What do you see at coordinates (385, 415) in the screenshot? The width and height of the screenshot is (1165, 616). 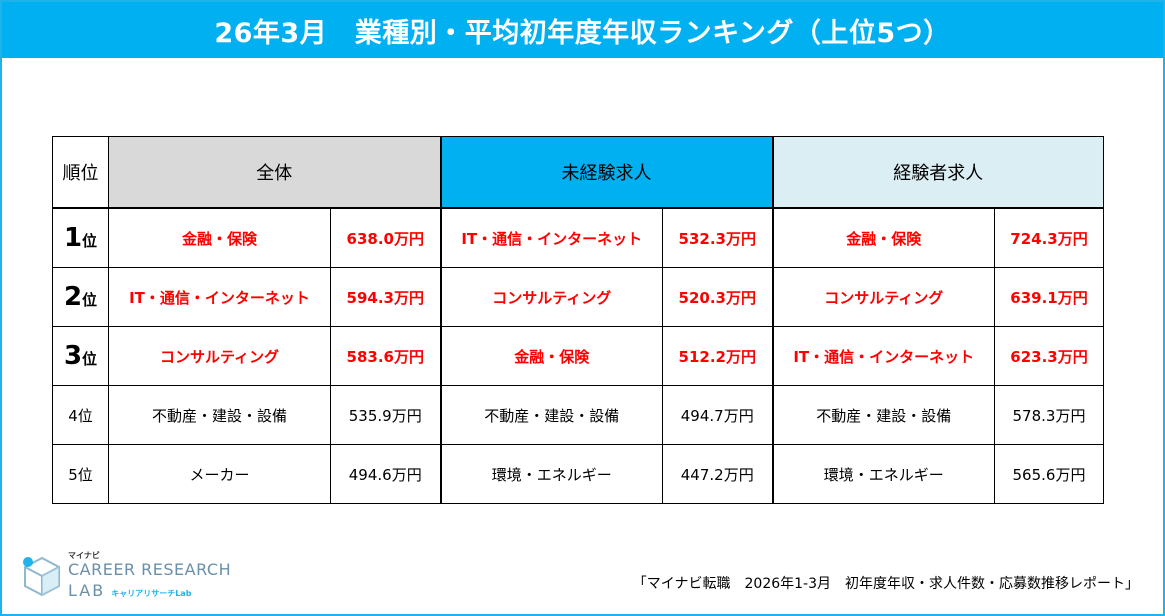 I see `salary-all: 535.9万円` at bounding box center [385, 415].